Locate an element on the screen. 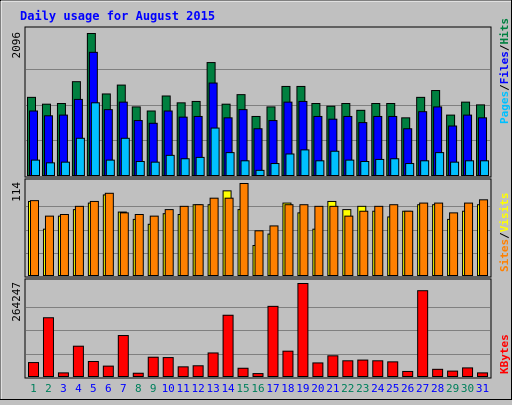 This screenshot has width=512, height=405. kbytes-gridlines is located at coordinates (258, 331).